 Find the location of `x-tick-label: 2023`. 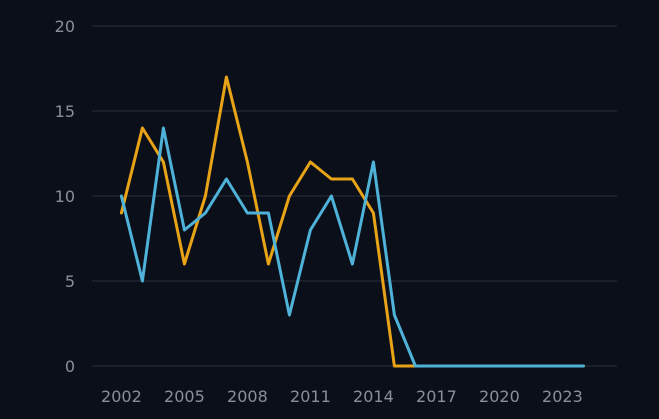

x-tick-label: 2023 is located at coordinates (562, 396).